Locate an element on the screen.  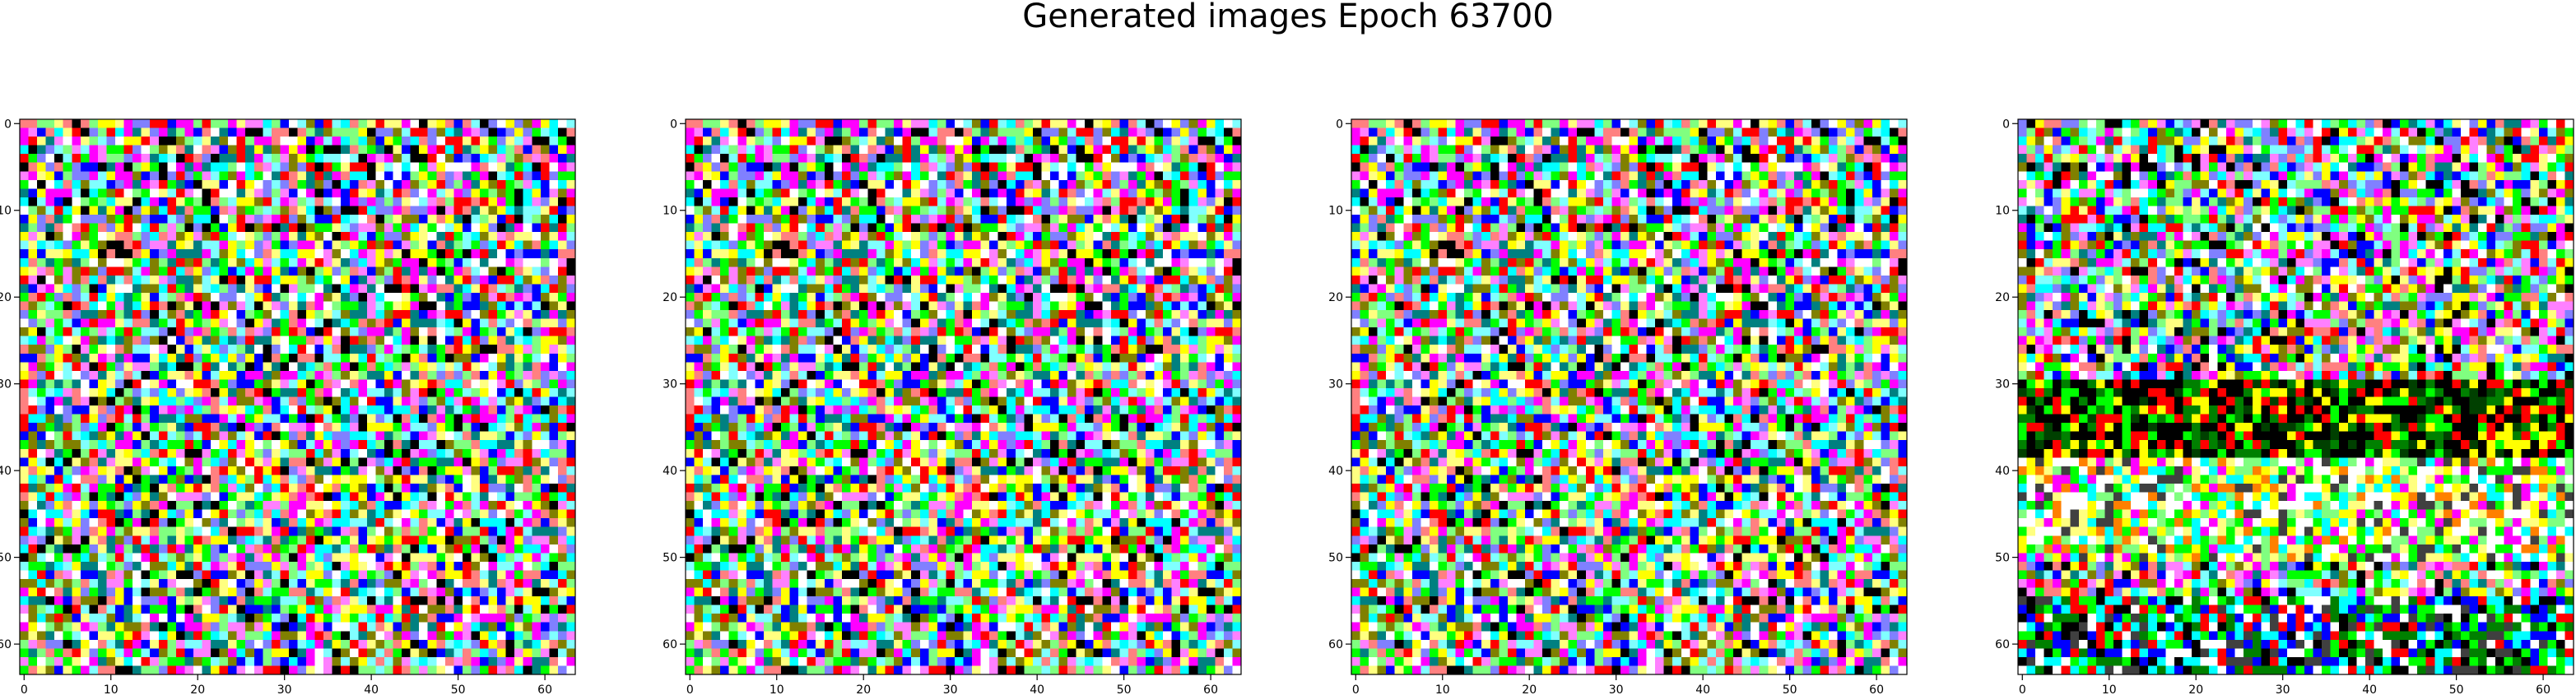
figure-suptitle: Generated images Epoch 63700 is located at coordinates (1288, 17).